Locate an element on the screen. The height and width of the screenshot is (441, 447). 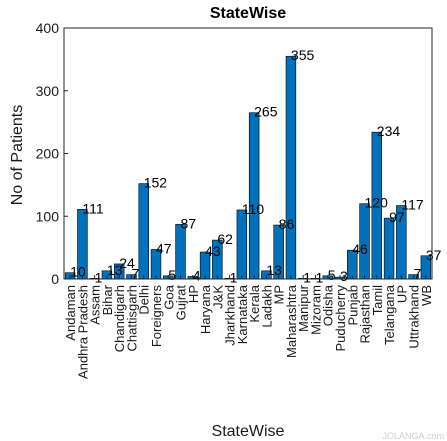
x-axis-label: StateWise is located at coordinates (248, 431).